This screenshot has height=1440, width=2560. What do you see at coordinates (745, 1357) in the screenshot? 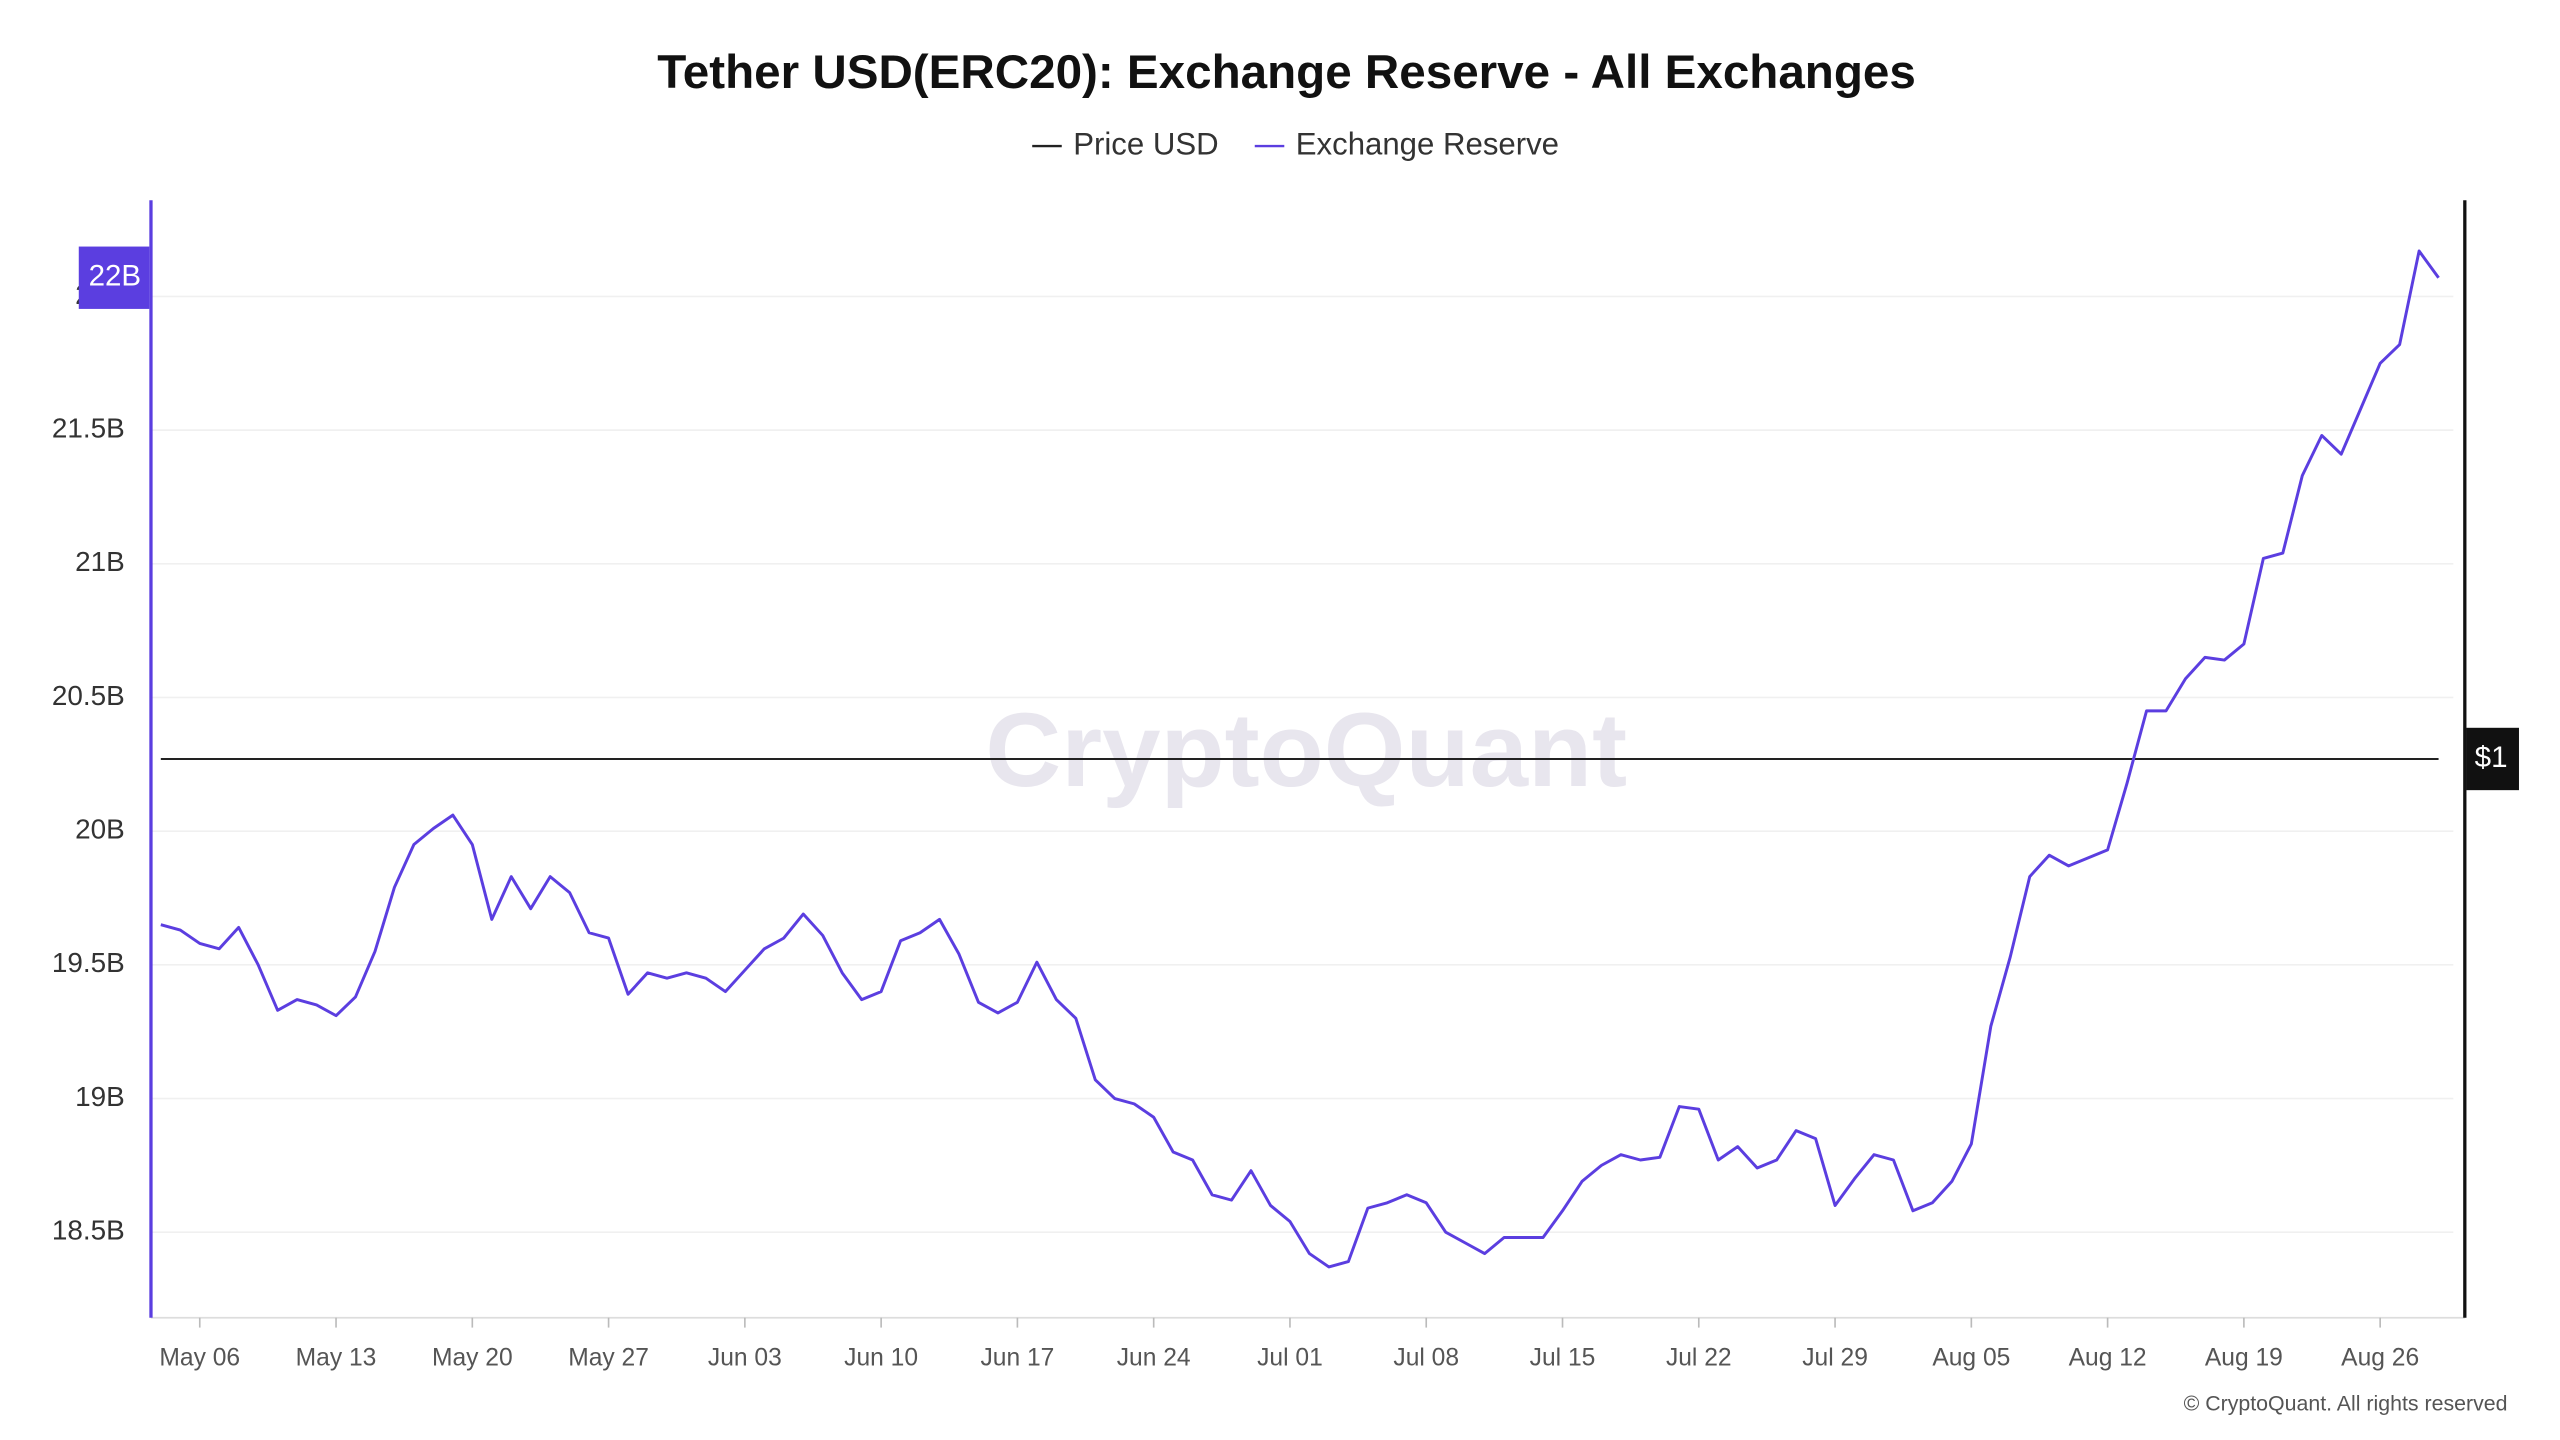
I see `x-tick-label: Jun 03` at bounding box center [745, 1357].